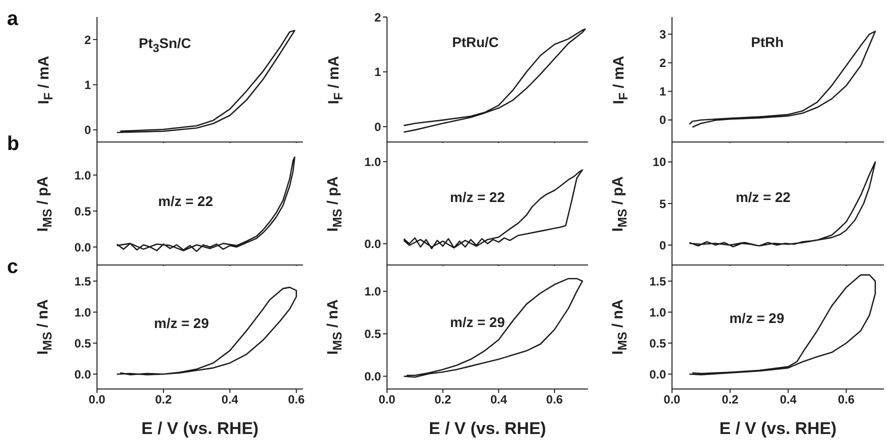 Image resolution: width=887 pixels, height=446 pixels. Describe the element at coordinates (12, 267) in the screenshot. I see `chart-title: c` at that location.